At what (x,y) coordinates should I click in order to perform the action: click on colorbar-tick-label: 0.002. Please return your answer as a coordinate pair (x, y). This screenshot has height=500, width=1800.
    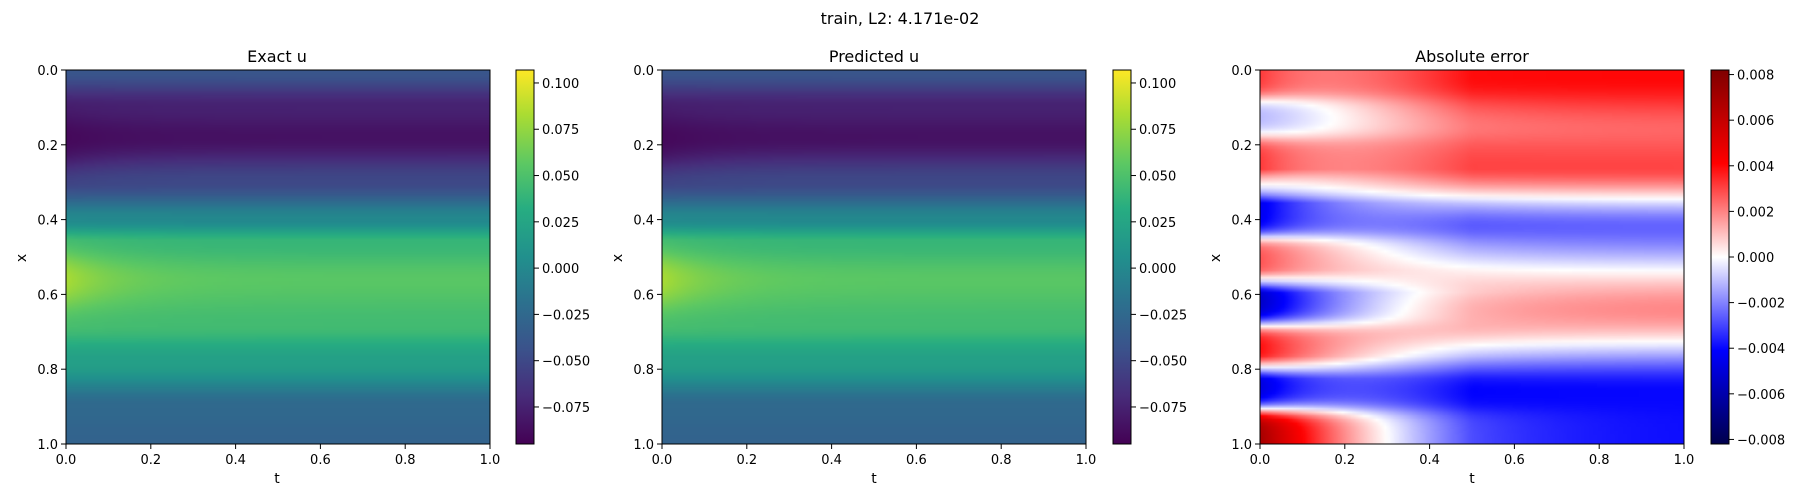
    Looking at the image, I should click on (1755, 212).